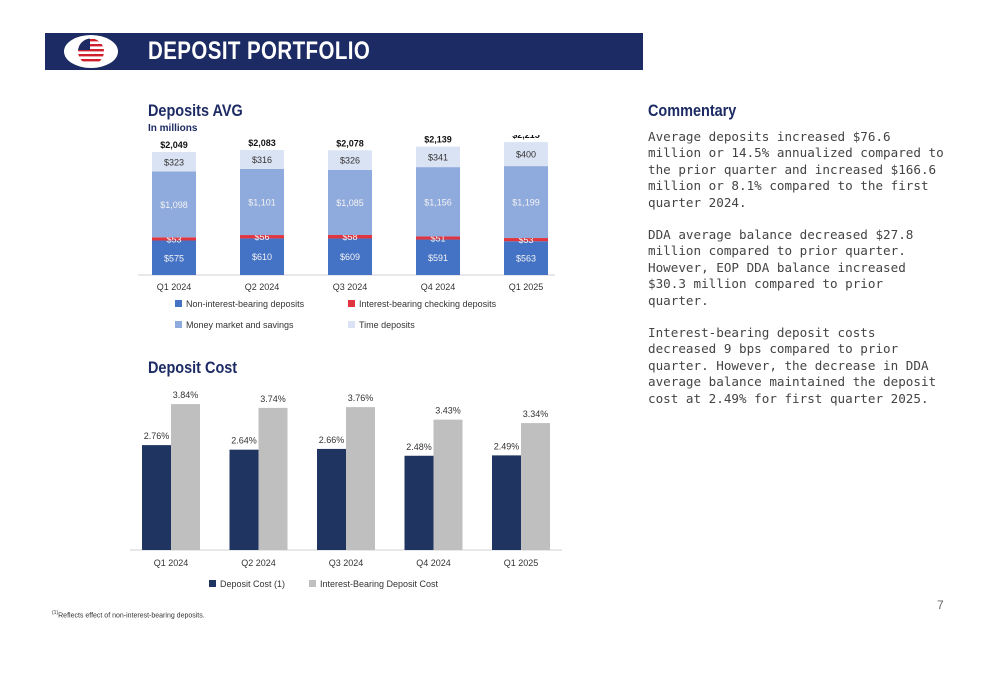 Image resolution: width=1000 pixels, height=685 pixels. What do you see at coordinates (332, 440) in the screenshot?
I see `data-label: 2.66%` at bounding box center [332, 440].